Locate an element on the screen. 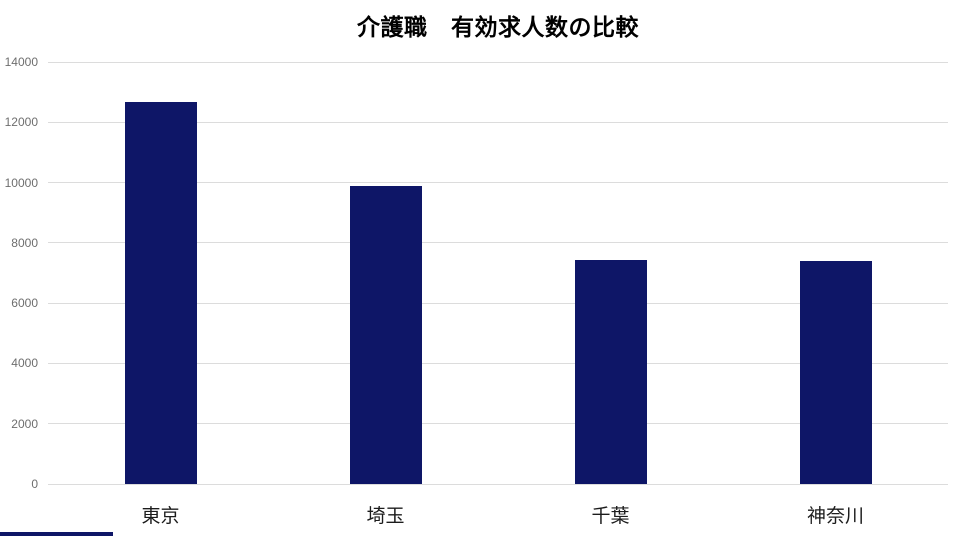 The height and width of the screenshot is (536, 954). y-axis-tick-label: 6000 is located at coordinates (24, 303).